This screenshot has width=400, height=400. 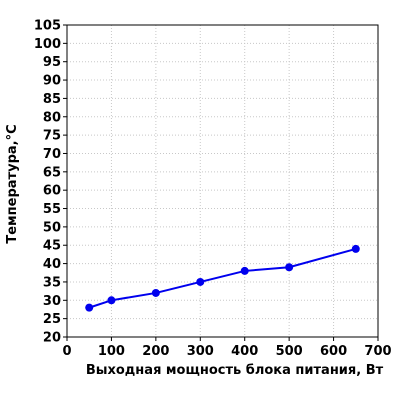 I want to click on y-axis-ticks: 20 25 30 35 40 45 50 55 60 65 70 75 80 85 90 95 100 105, so click(x=50, y=182).